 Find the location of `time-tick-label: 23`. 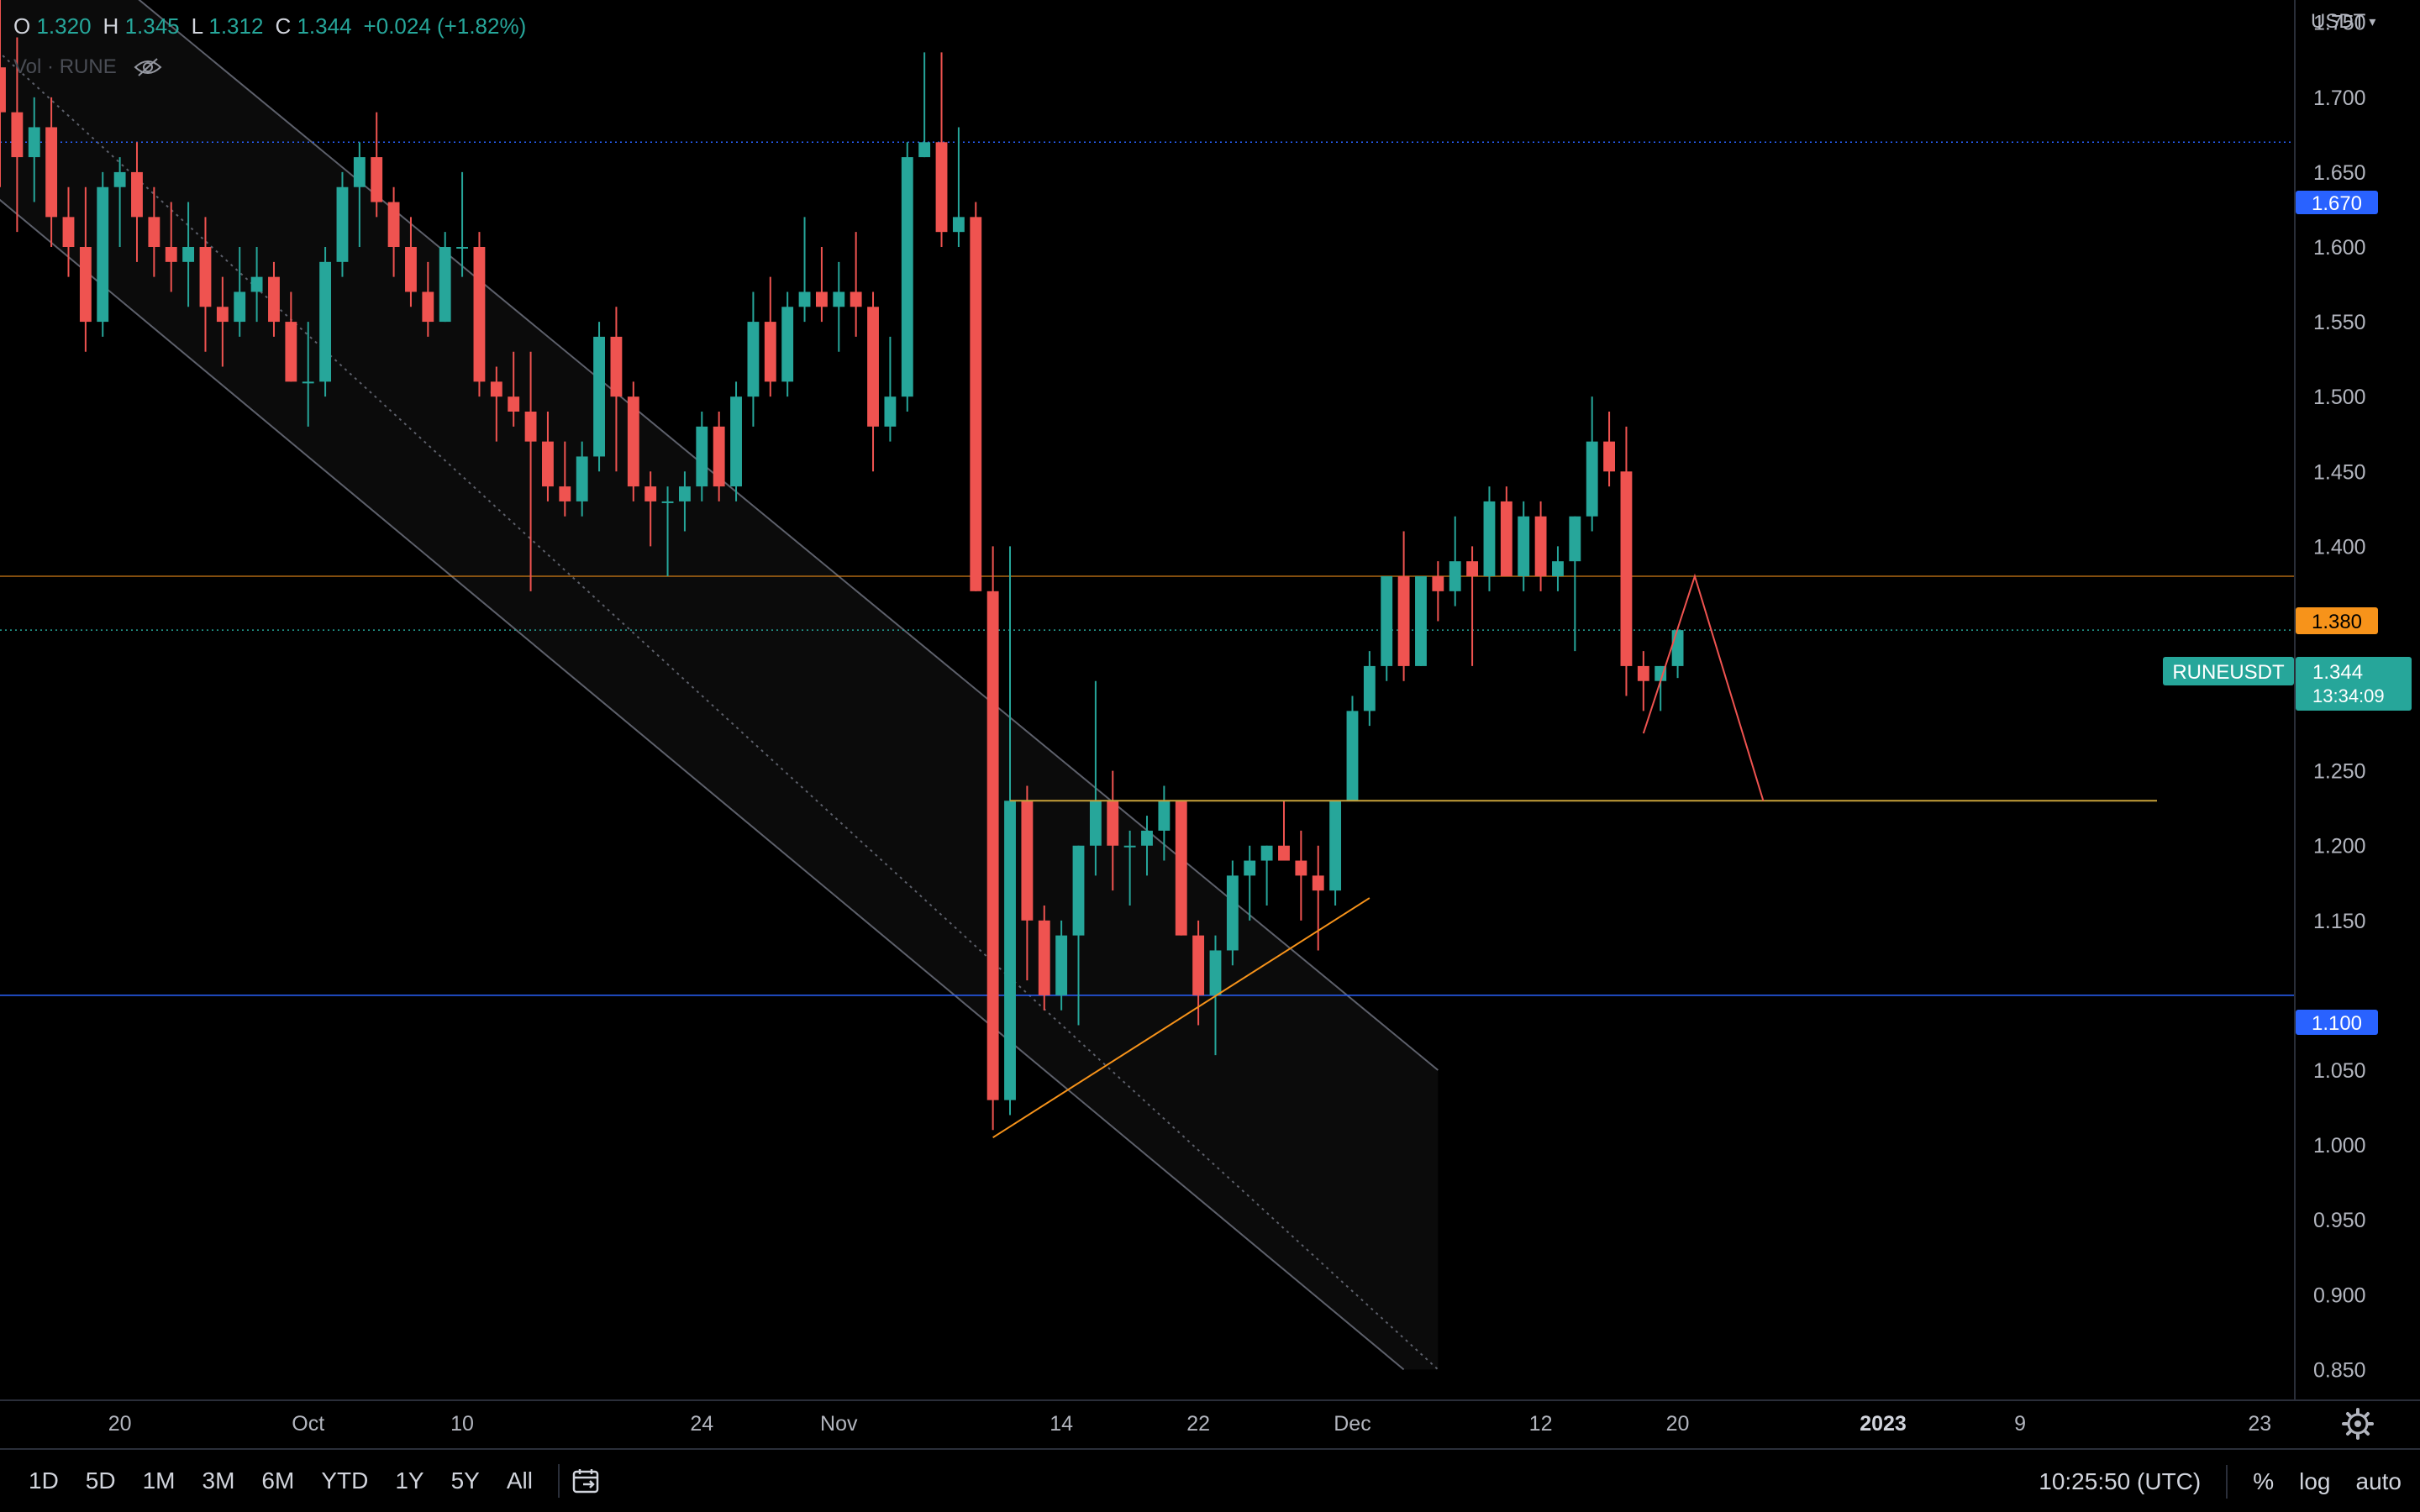

time-tick-label: 23 is located at coordinates (2260, 1424).